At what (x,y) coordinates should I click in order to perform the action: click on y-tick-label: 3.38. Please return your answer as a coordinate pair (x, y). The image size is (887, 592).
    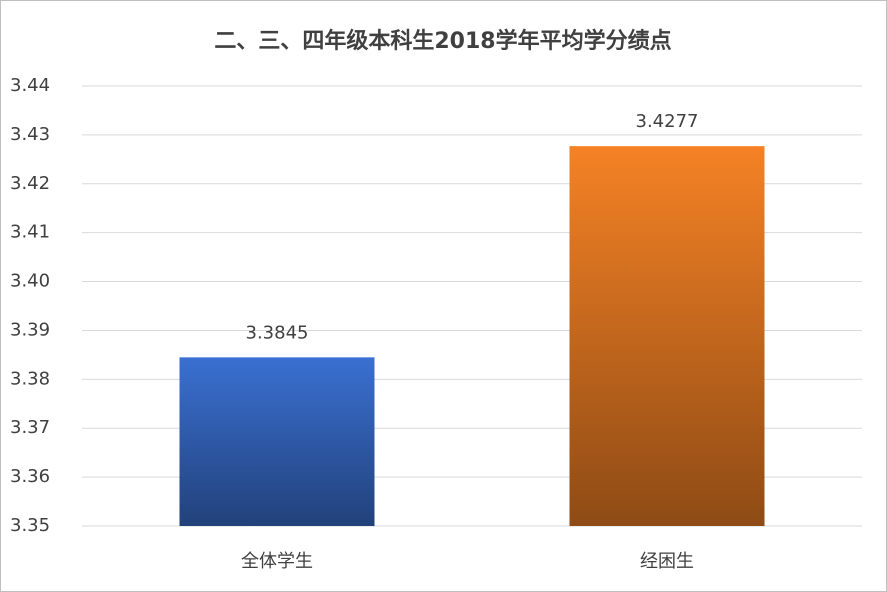
    Looking at the image, I should click on (30, 378).